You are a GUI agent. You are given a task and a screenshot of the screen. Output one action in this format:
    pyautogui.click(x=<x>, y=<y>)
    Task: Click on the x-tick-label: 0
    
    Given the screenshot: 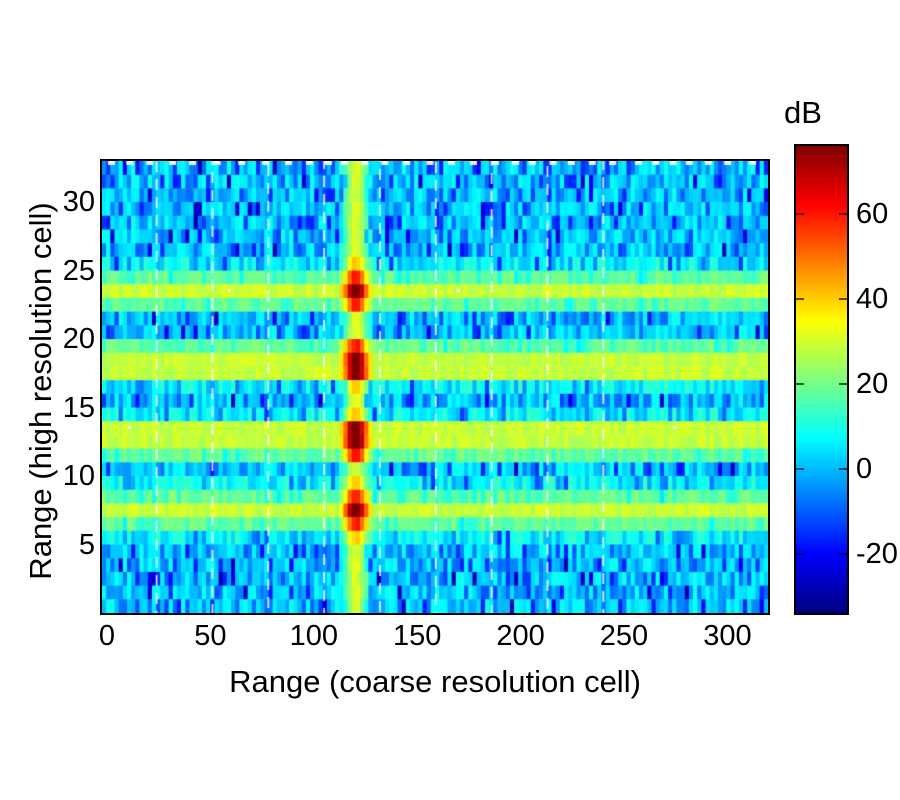 What is the action you would take?
    pyautogui.click(x=107, y=636)
    